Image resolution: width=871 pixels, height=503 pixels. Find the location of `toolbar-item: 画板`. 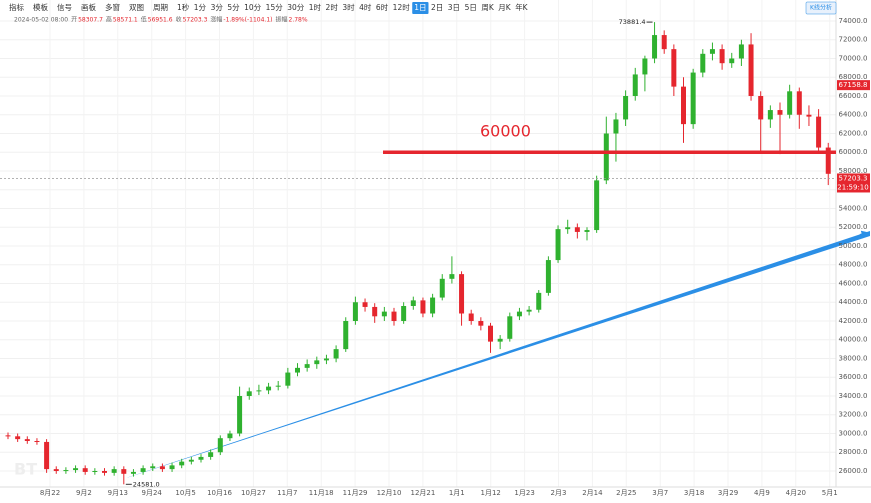

toolbar-item: 画板 is located at coordinates (88, 7).